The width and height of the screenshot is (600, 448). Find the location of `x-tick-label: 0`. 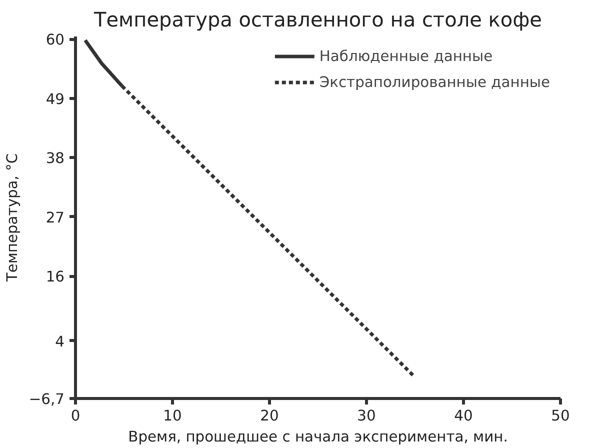

x-tick-label: 0 is located at coordinates (75, 416).